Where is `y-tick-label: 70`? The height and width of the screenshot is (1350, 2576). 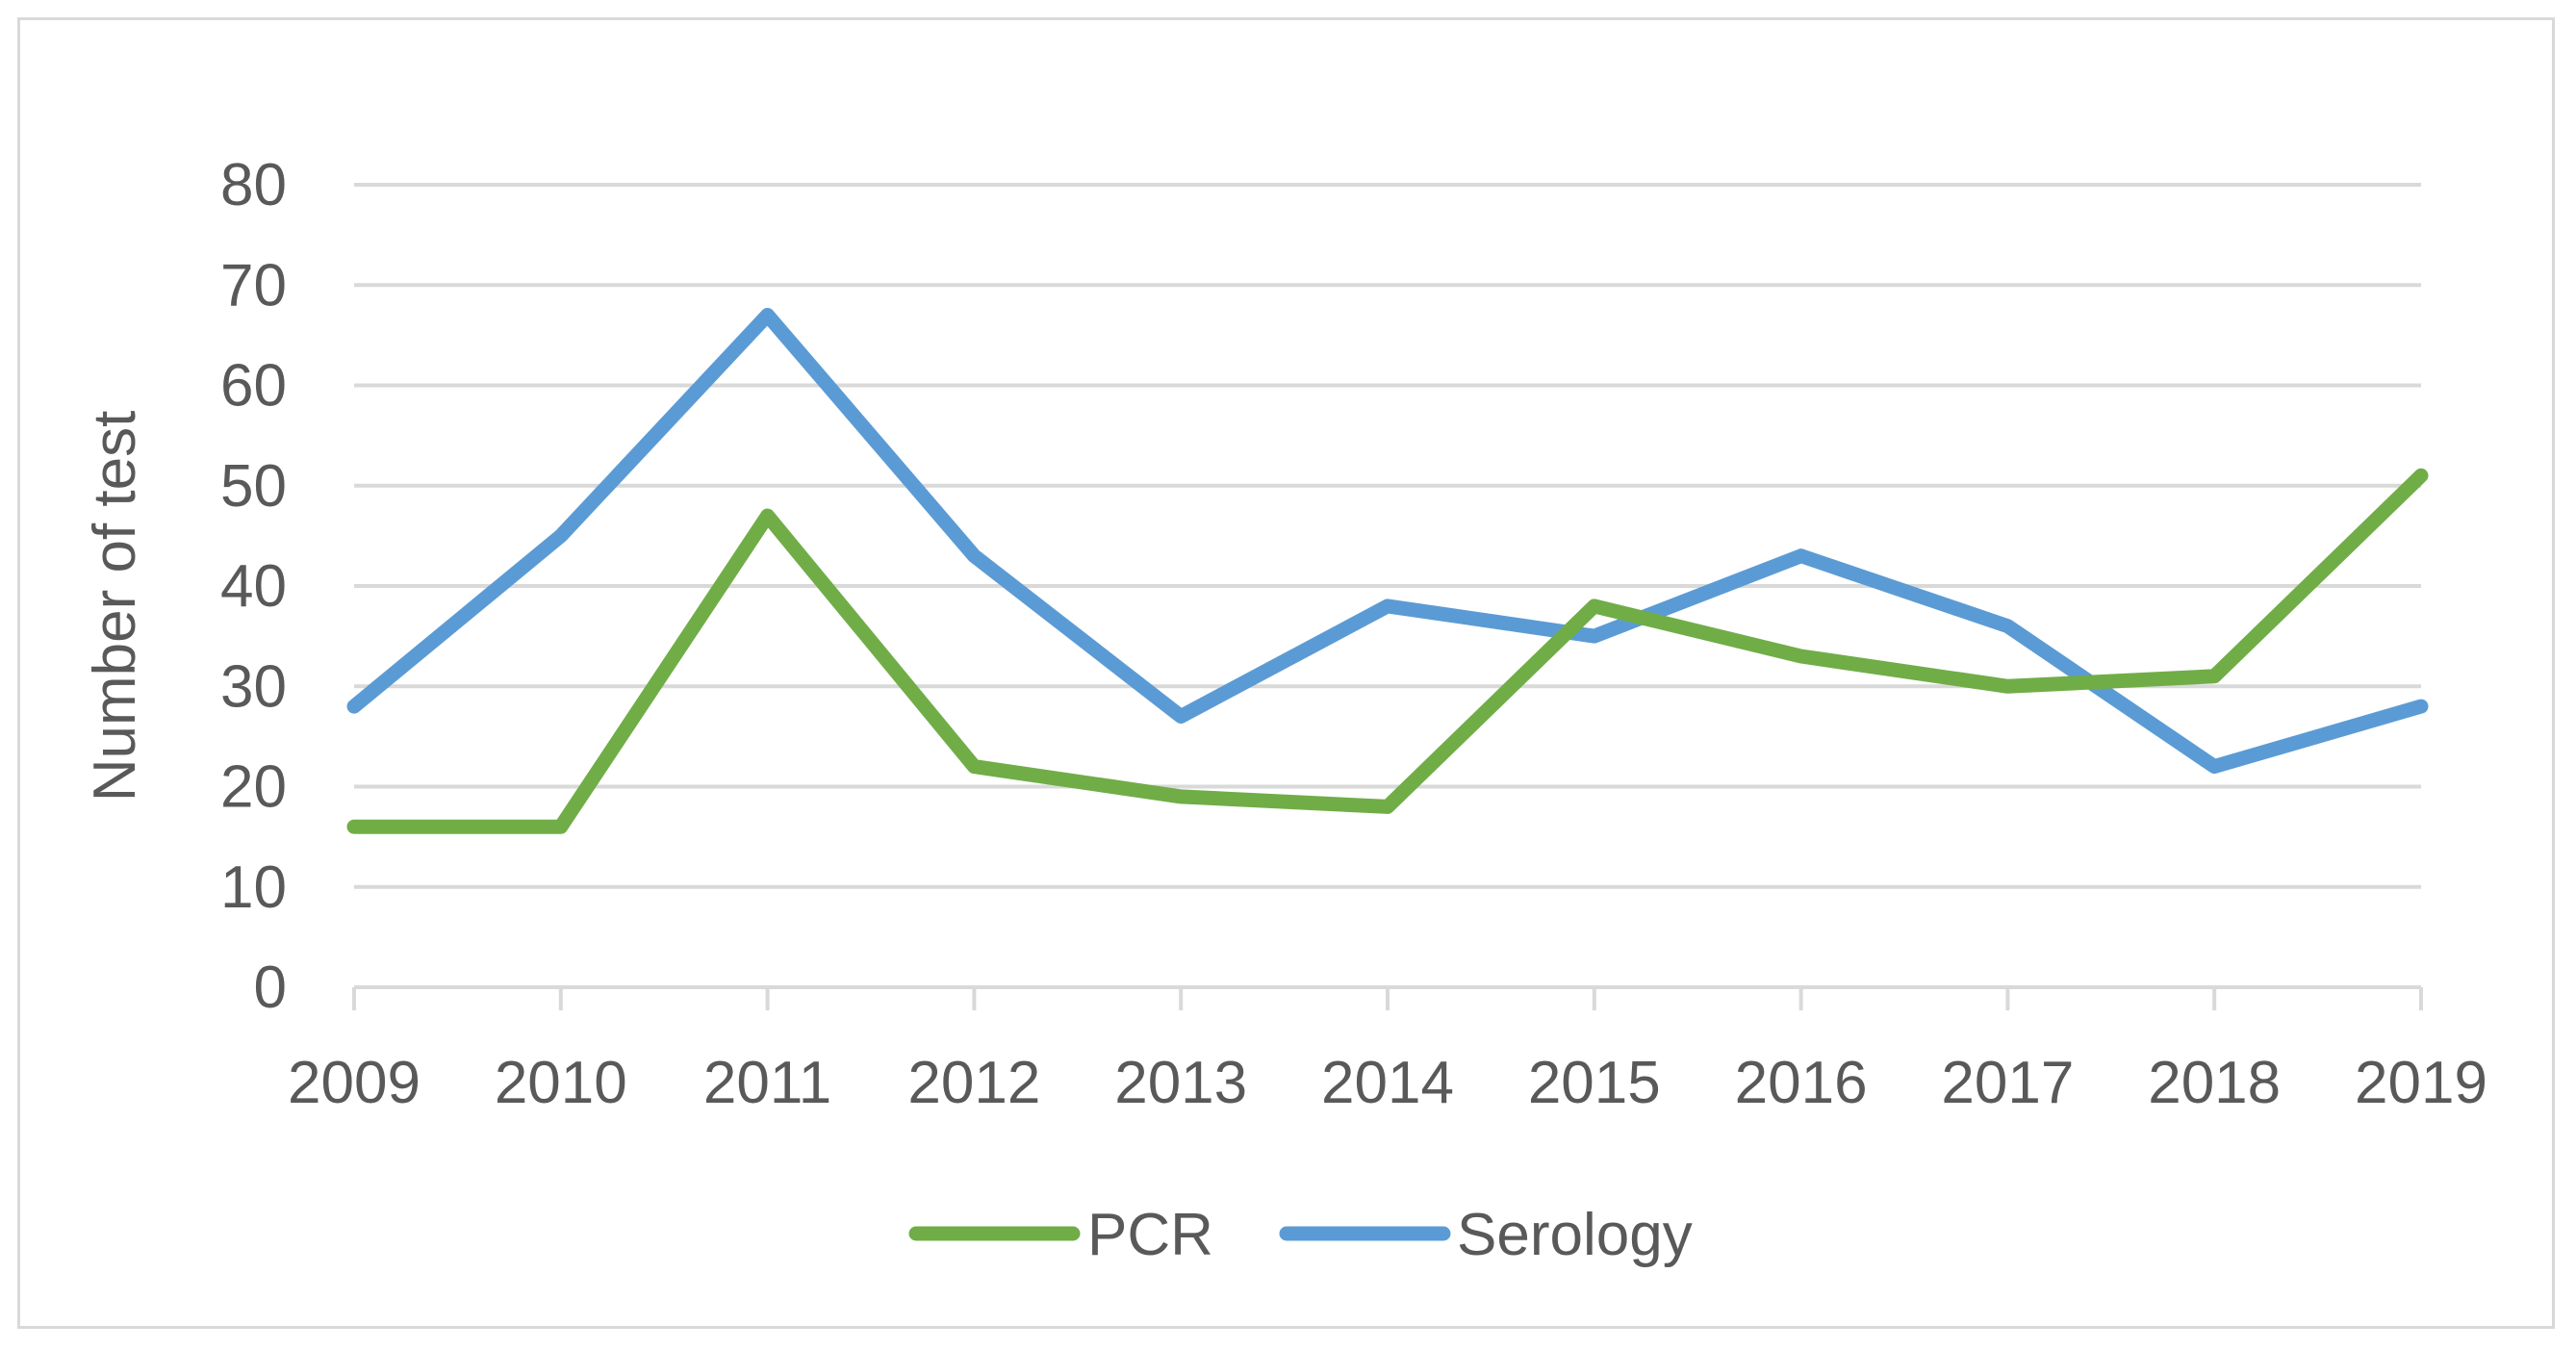 y-tick-label: 70 is located at coordinates (253, 285).